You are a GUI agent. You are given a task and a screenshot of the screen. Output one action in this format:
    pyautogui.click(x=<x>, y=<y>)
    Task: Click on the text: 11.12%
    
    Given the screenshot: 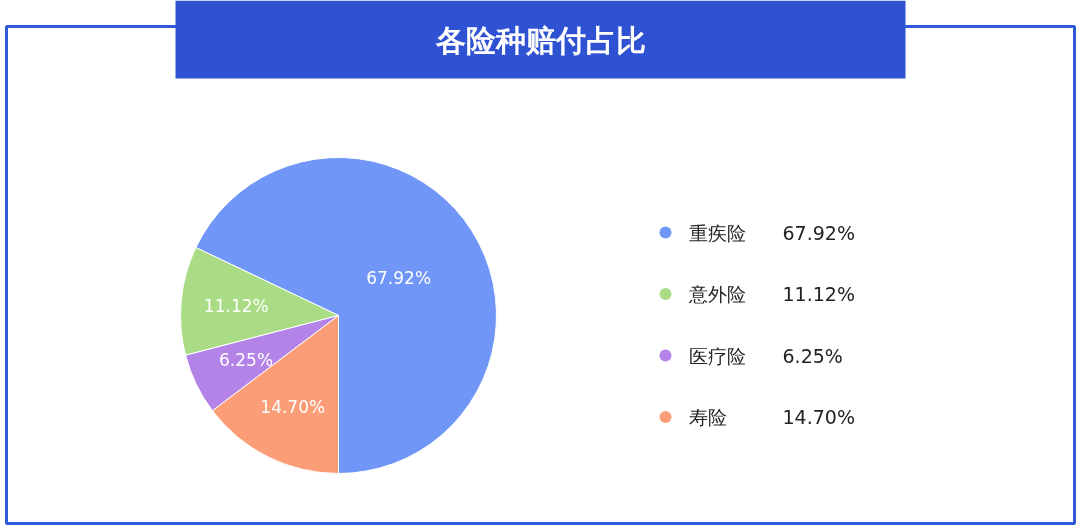 What is the action you would take?
    pyautogui.click(x=818, y=294)
    